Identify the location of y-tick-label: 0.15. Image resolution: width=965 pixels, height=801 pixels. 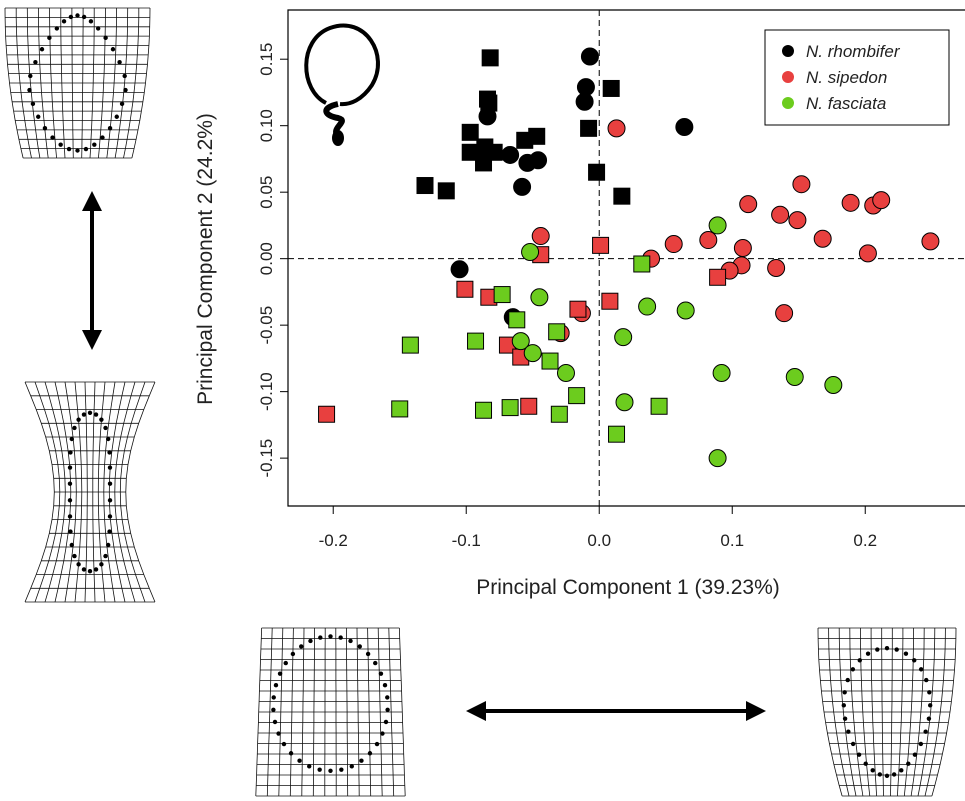
(266, 59).